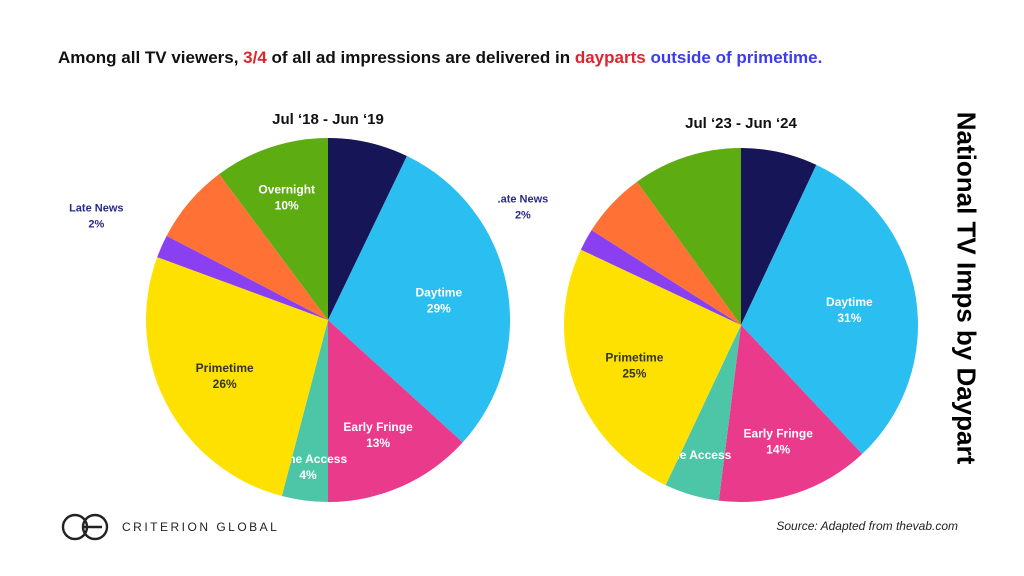 The image size is (1024, 576). I want to click on slice-percent: 29%, so click(439, 308).